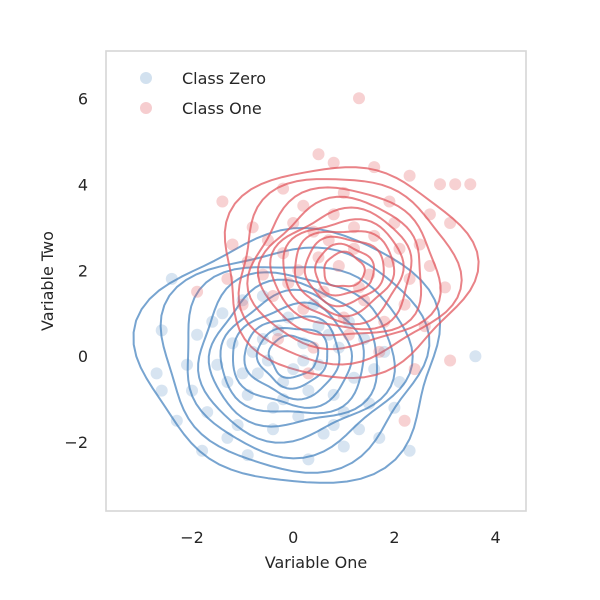 The width and height of the screenshot is (600, 600). Describe the element at coordinates (76, 442) in the screenshot. I see `y-tick-label: −2` at that location.